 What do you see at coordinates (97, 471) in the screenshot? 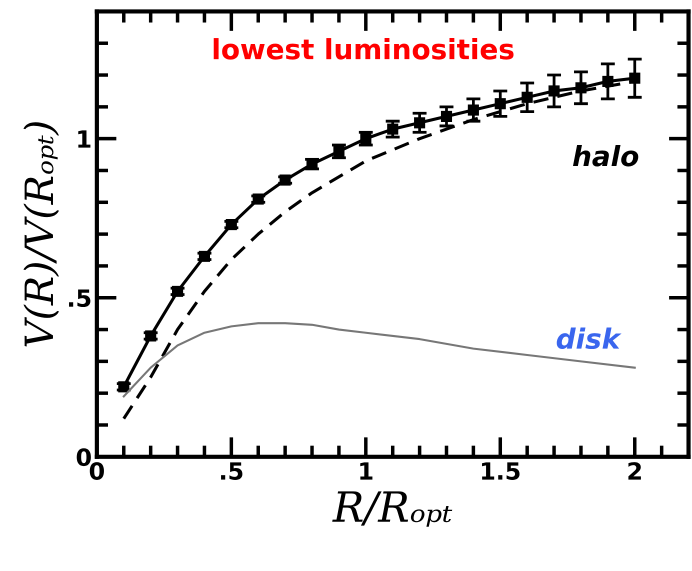
I see `x-tick-label: 0` at bounding box center [97, 471].